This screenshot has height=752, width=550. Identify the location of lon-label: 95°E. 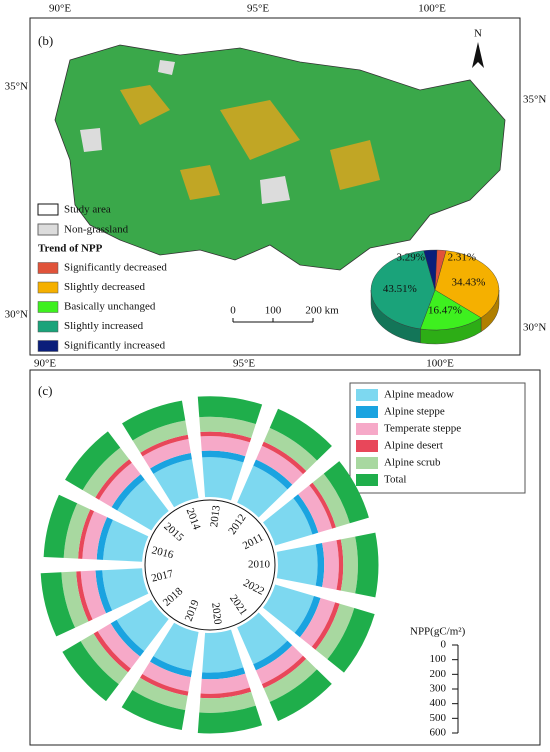
(258, 9).